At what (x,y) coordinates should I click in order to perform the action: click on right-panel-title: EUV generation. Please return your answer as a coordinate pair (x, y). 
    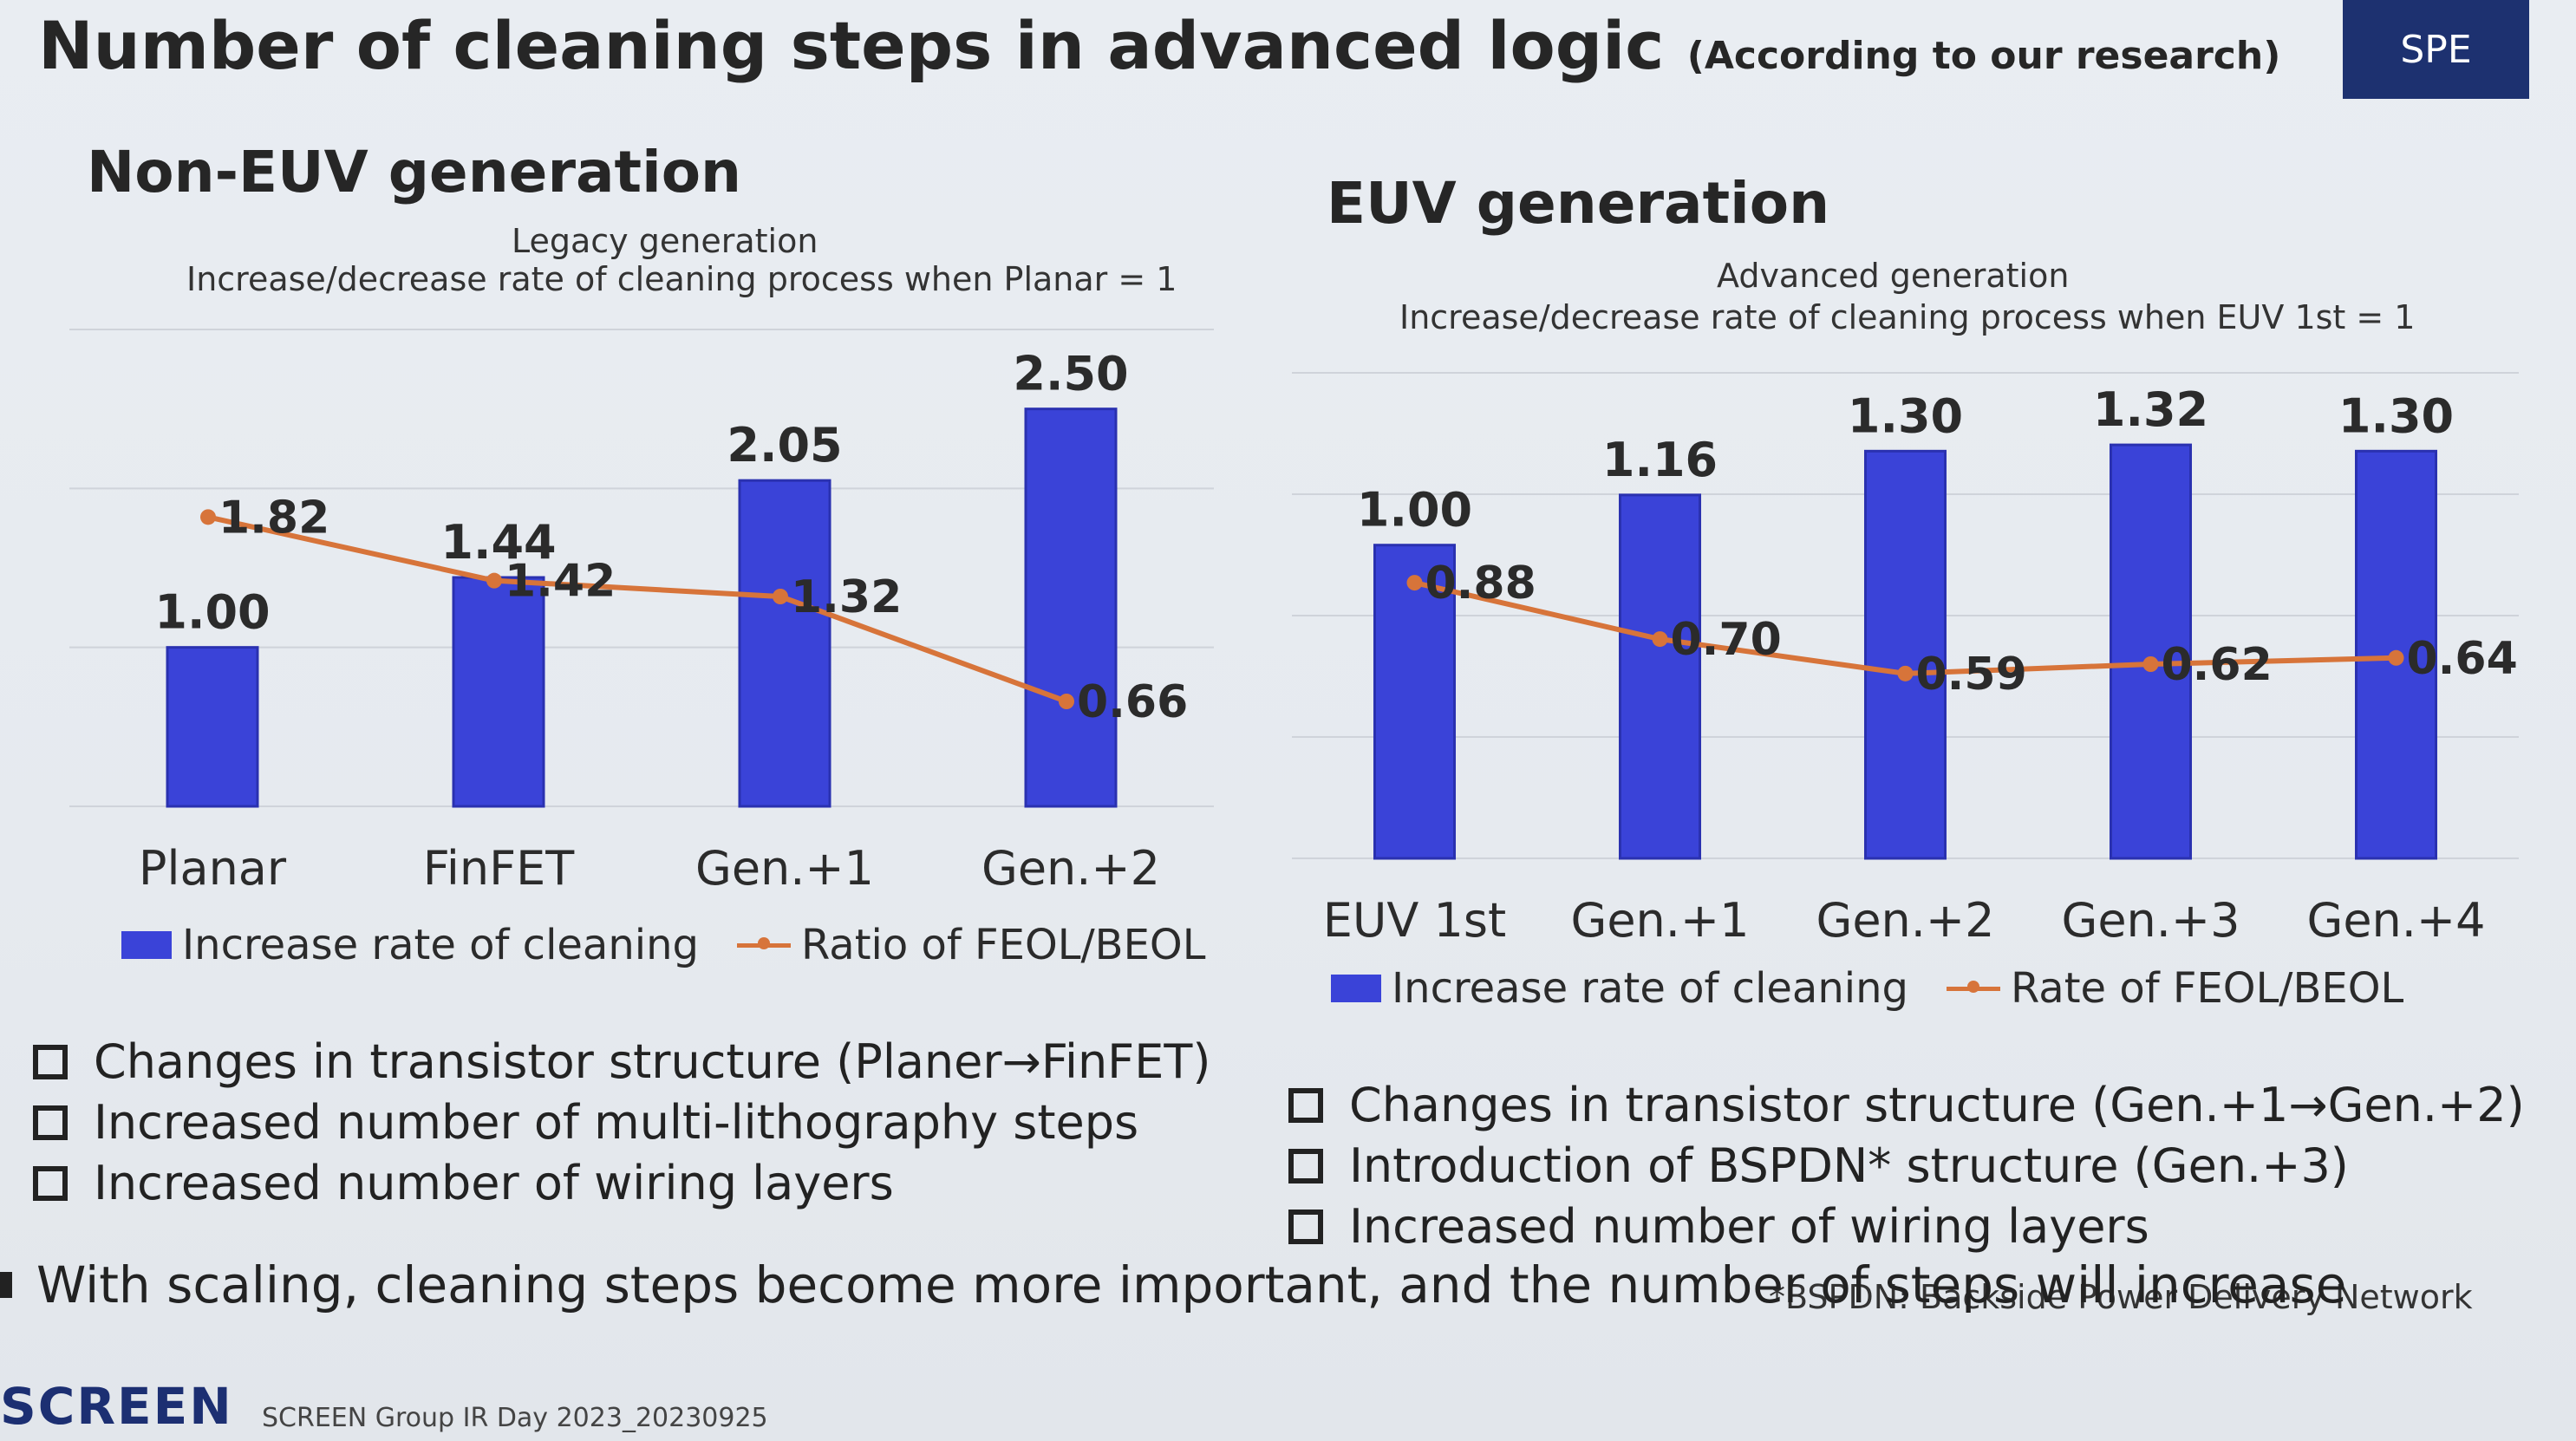
    Looking at the image, I should click on (1579, 204).